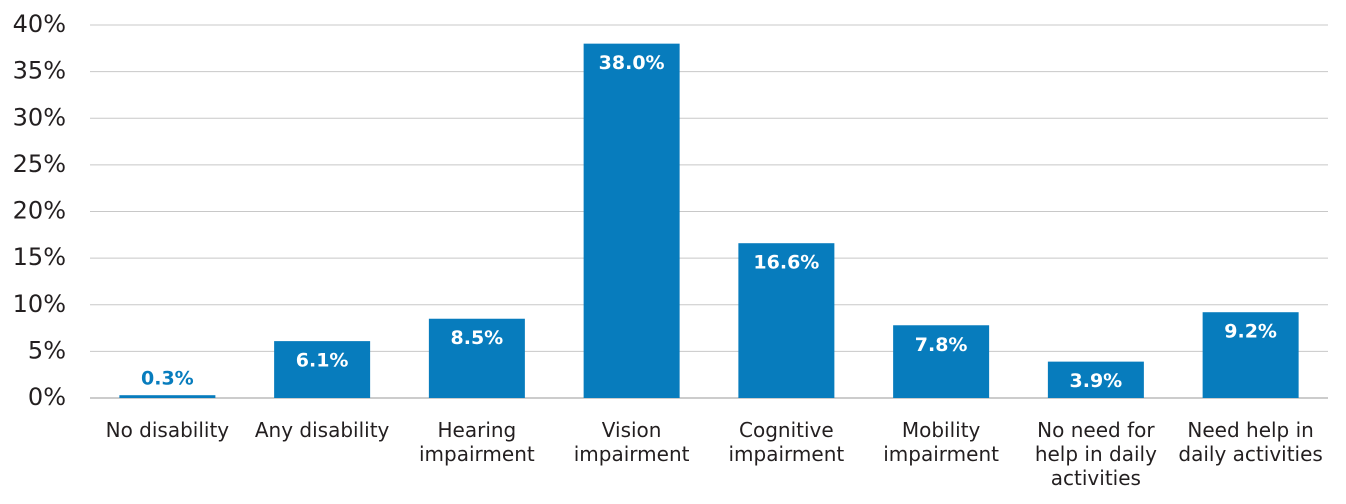  Describe the element at coordinates (167, 379) in the screenshot. I see `value-label: 0.3%` at that location.